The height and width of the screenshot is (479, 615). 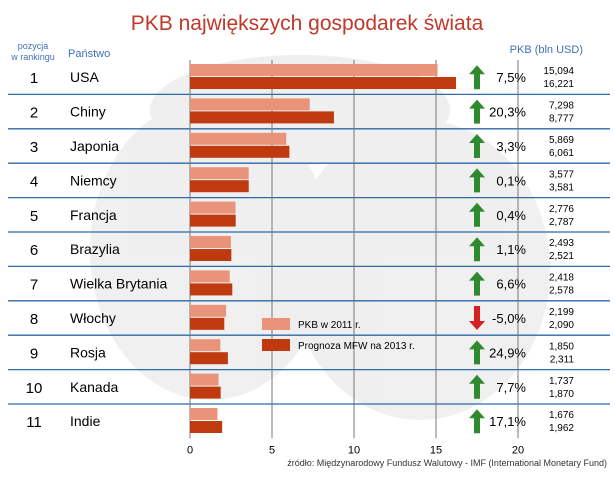 I want to click on value-2013-label: 8,777, so click(x=561, y=119).